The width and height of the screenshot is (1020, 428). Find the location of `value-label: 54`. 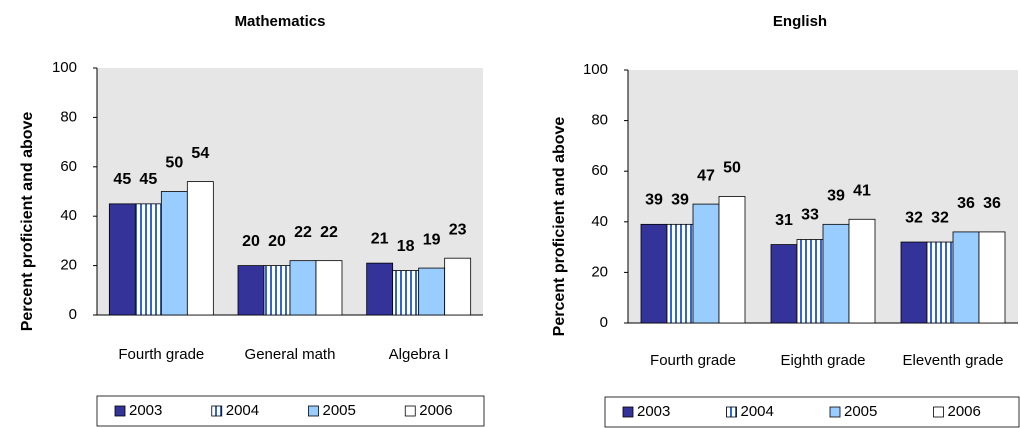

value-label: 54 is located at coordinates (200, 153).